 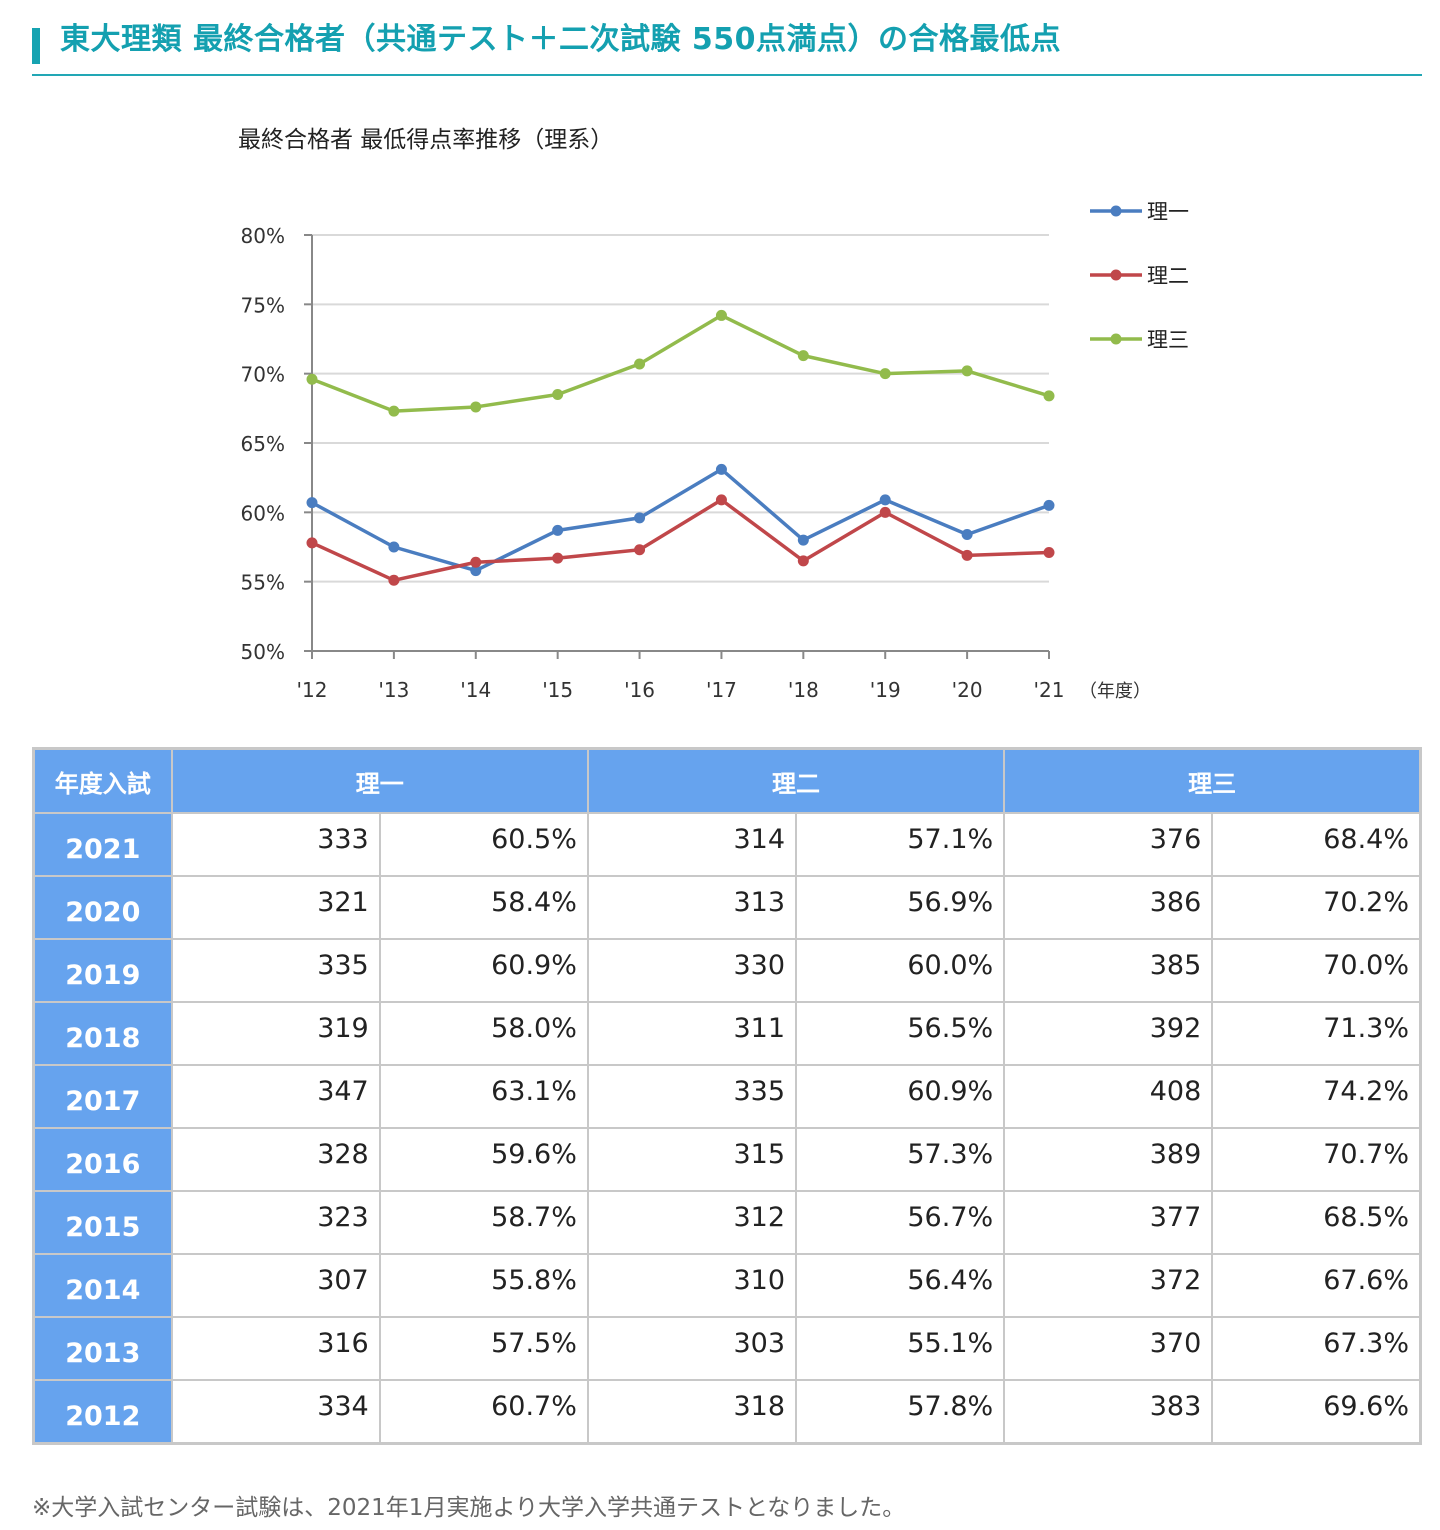 I want to click on score-cell: 318, so click(x=692, y=1412).